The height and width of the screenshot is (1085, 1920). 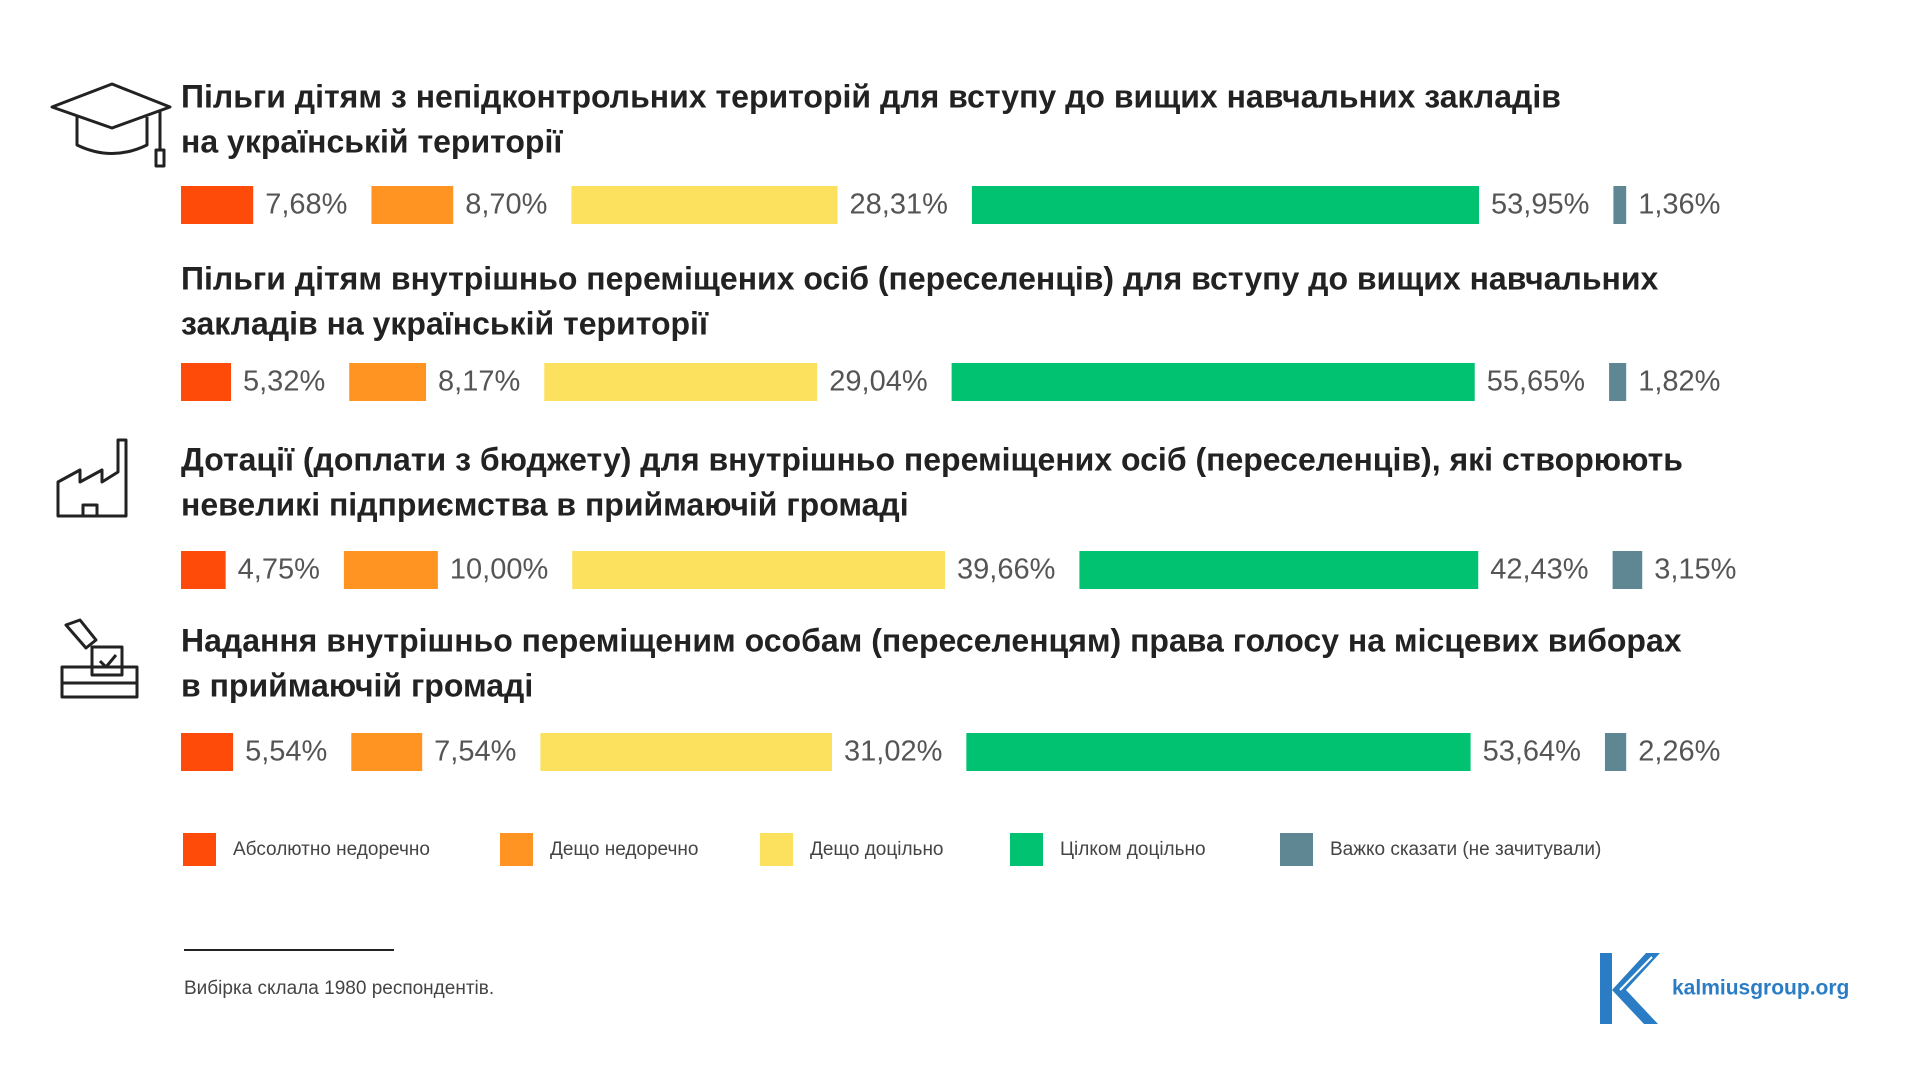 What do you see at coordinates (445, 323) in the screenshot?
I see `row-title: закладів на українській території` at bounding box center [445, 323].